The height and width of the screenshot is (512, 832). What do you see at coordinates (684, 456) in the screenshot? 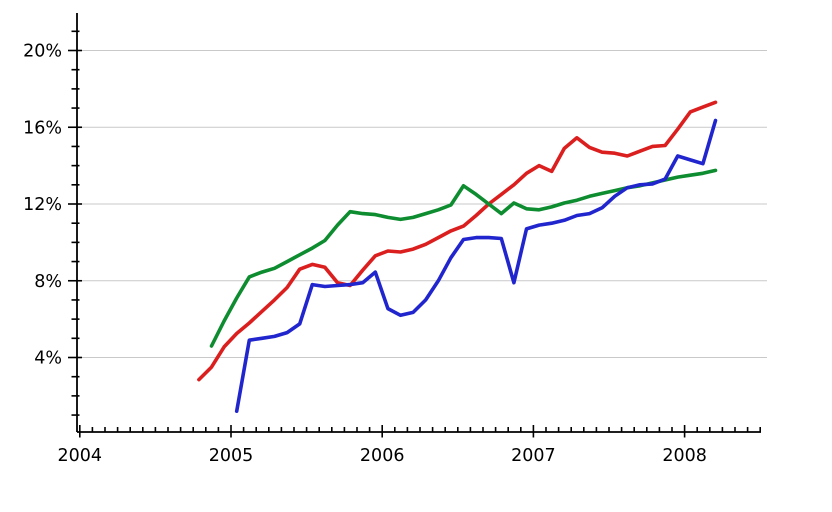
I see `x-tick-label: 2008` at bounding box center [684, 456].